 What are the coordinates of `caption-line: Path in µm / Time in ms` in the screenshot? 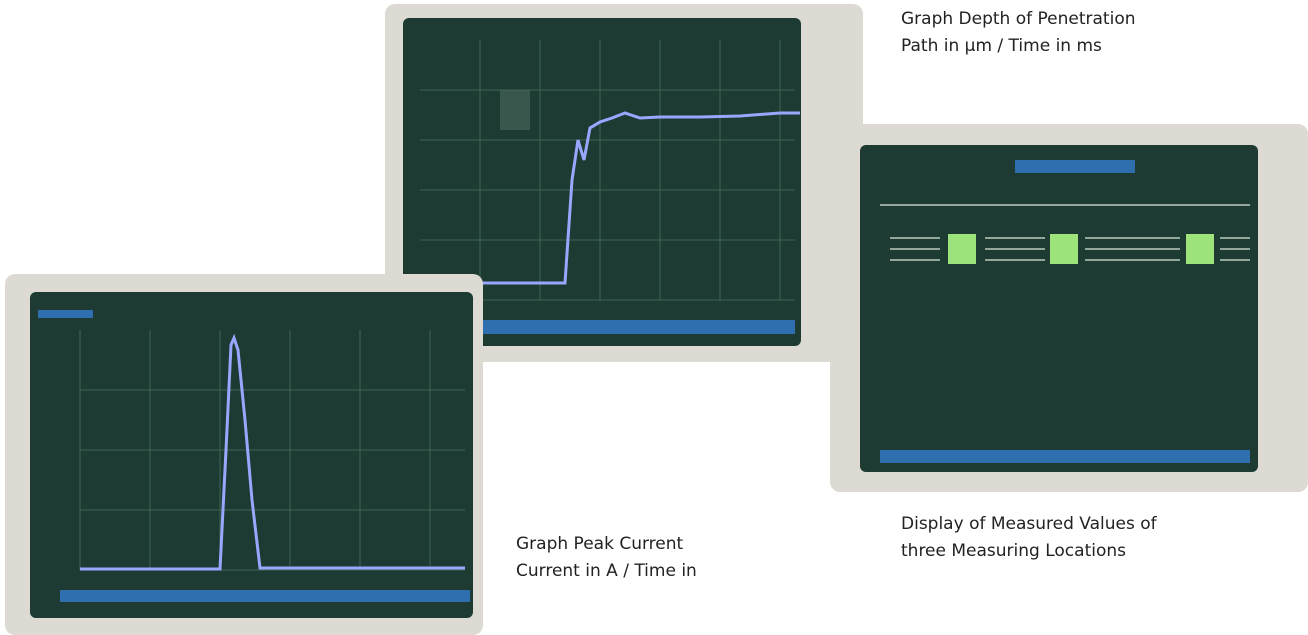 It's located at (1001, 46).